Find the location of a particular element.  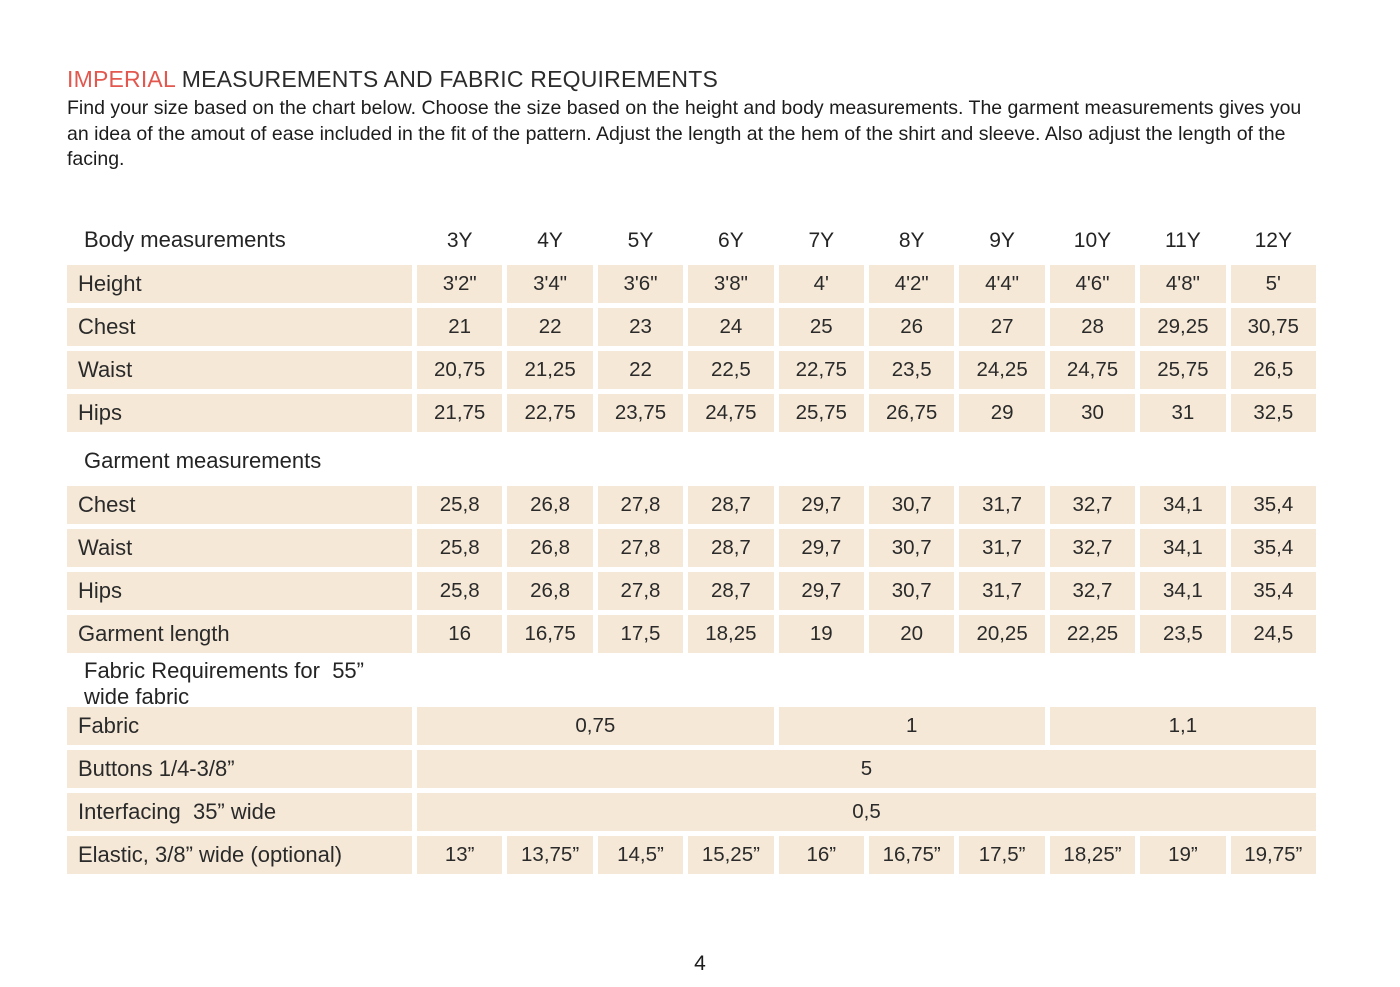

table-cell-merged: 1,1 is located at coordinates (1182, 726).